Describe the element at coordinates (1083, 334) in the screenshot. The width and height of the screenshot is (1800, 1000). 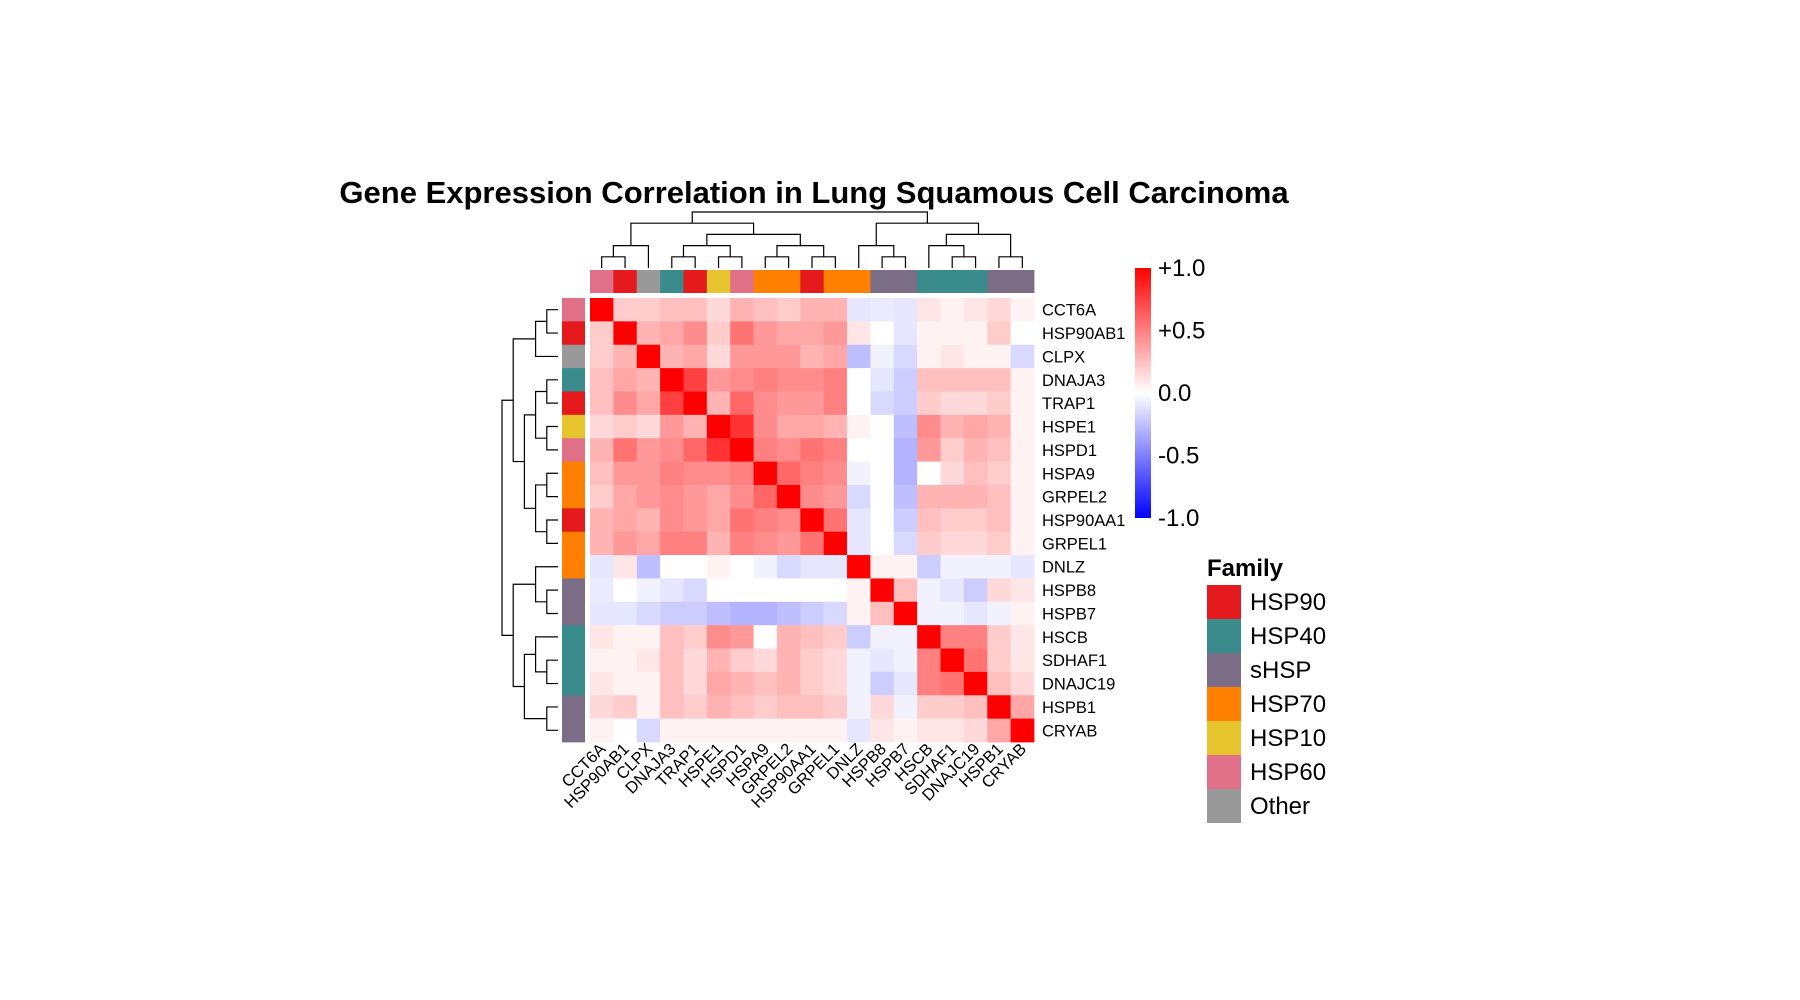
I see `row-label: HSP90AB1` at that location.